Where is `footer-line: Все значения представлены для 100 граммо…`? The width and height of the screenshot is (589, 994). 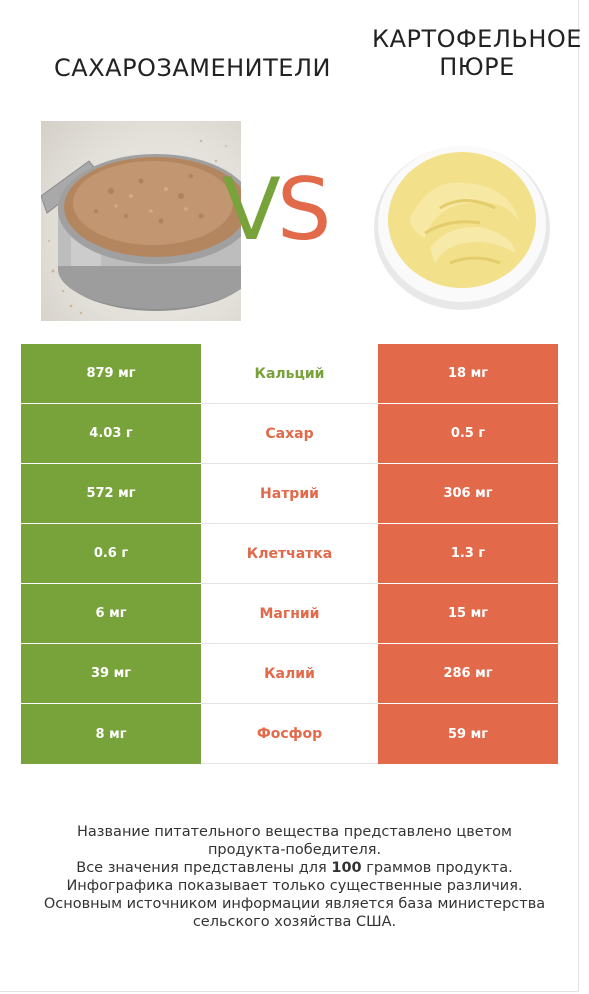
footer-line: Все значения представлены для 100 граммо… is located at coordinates (294, 868).